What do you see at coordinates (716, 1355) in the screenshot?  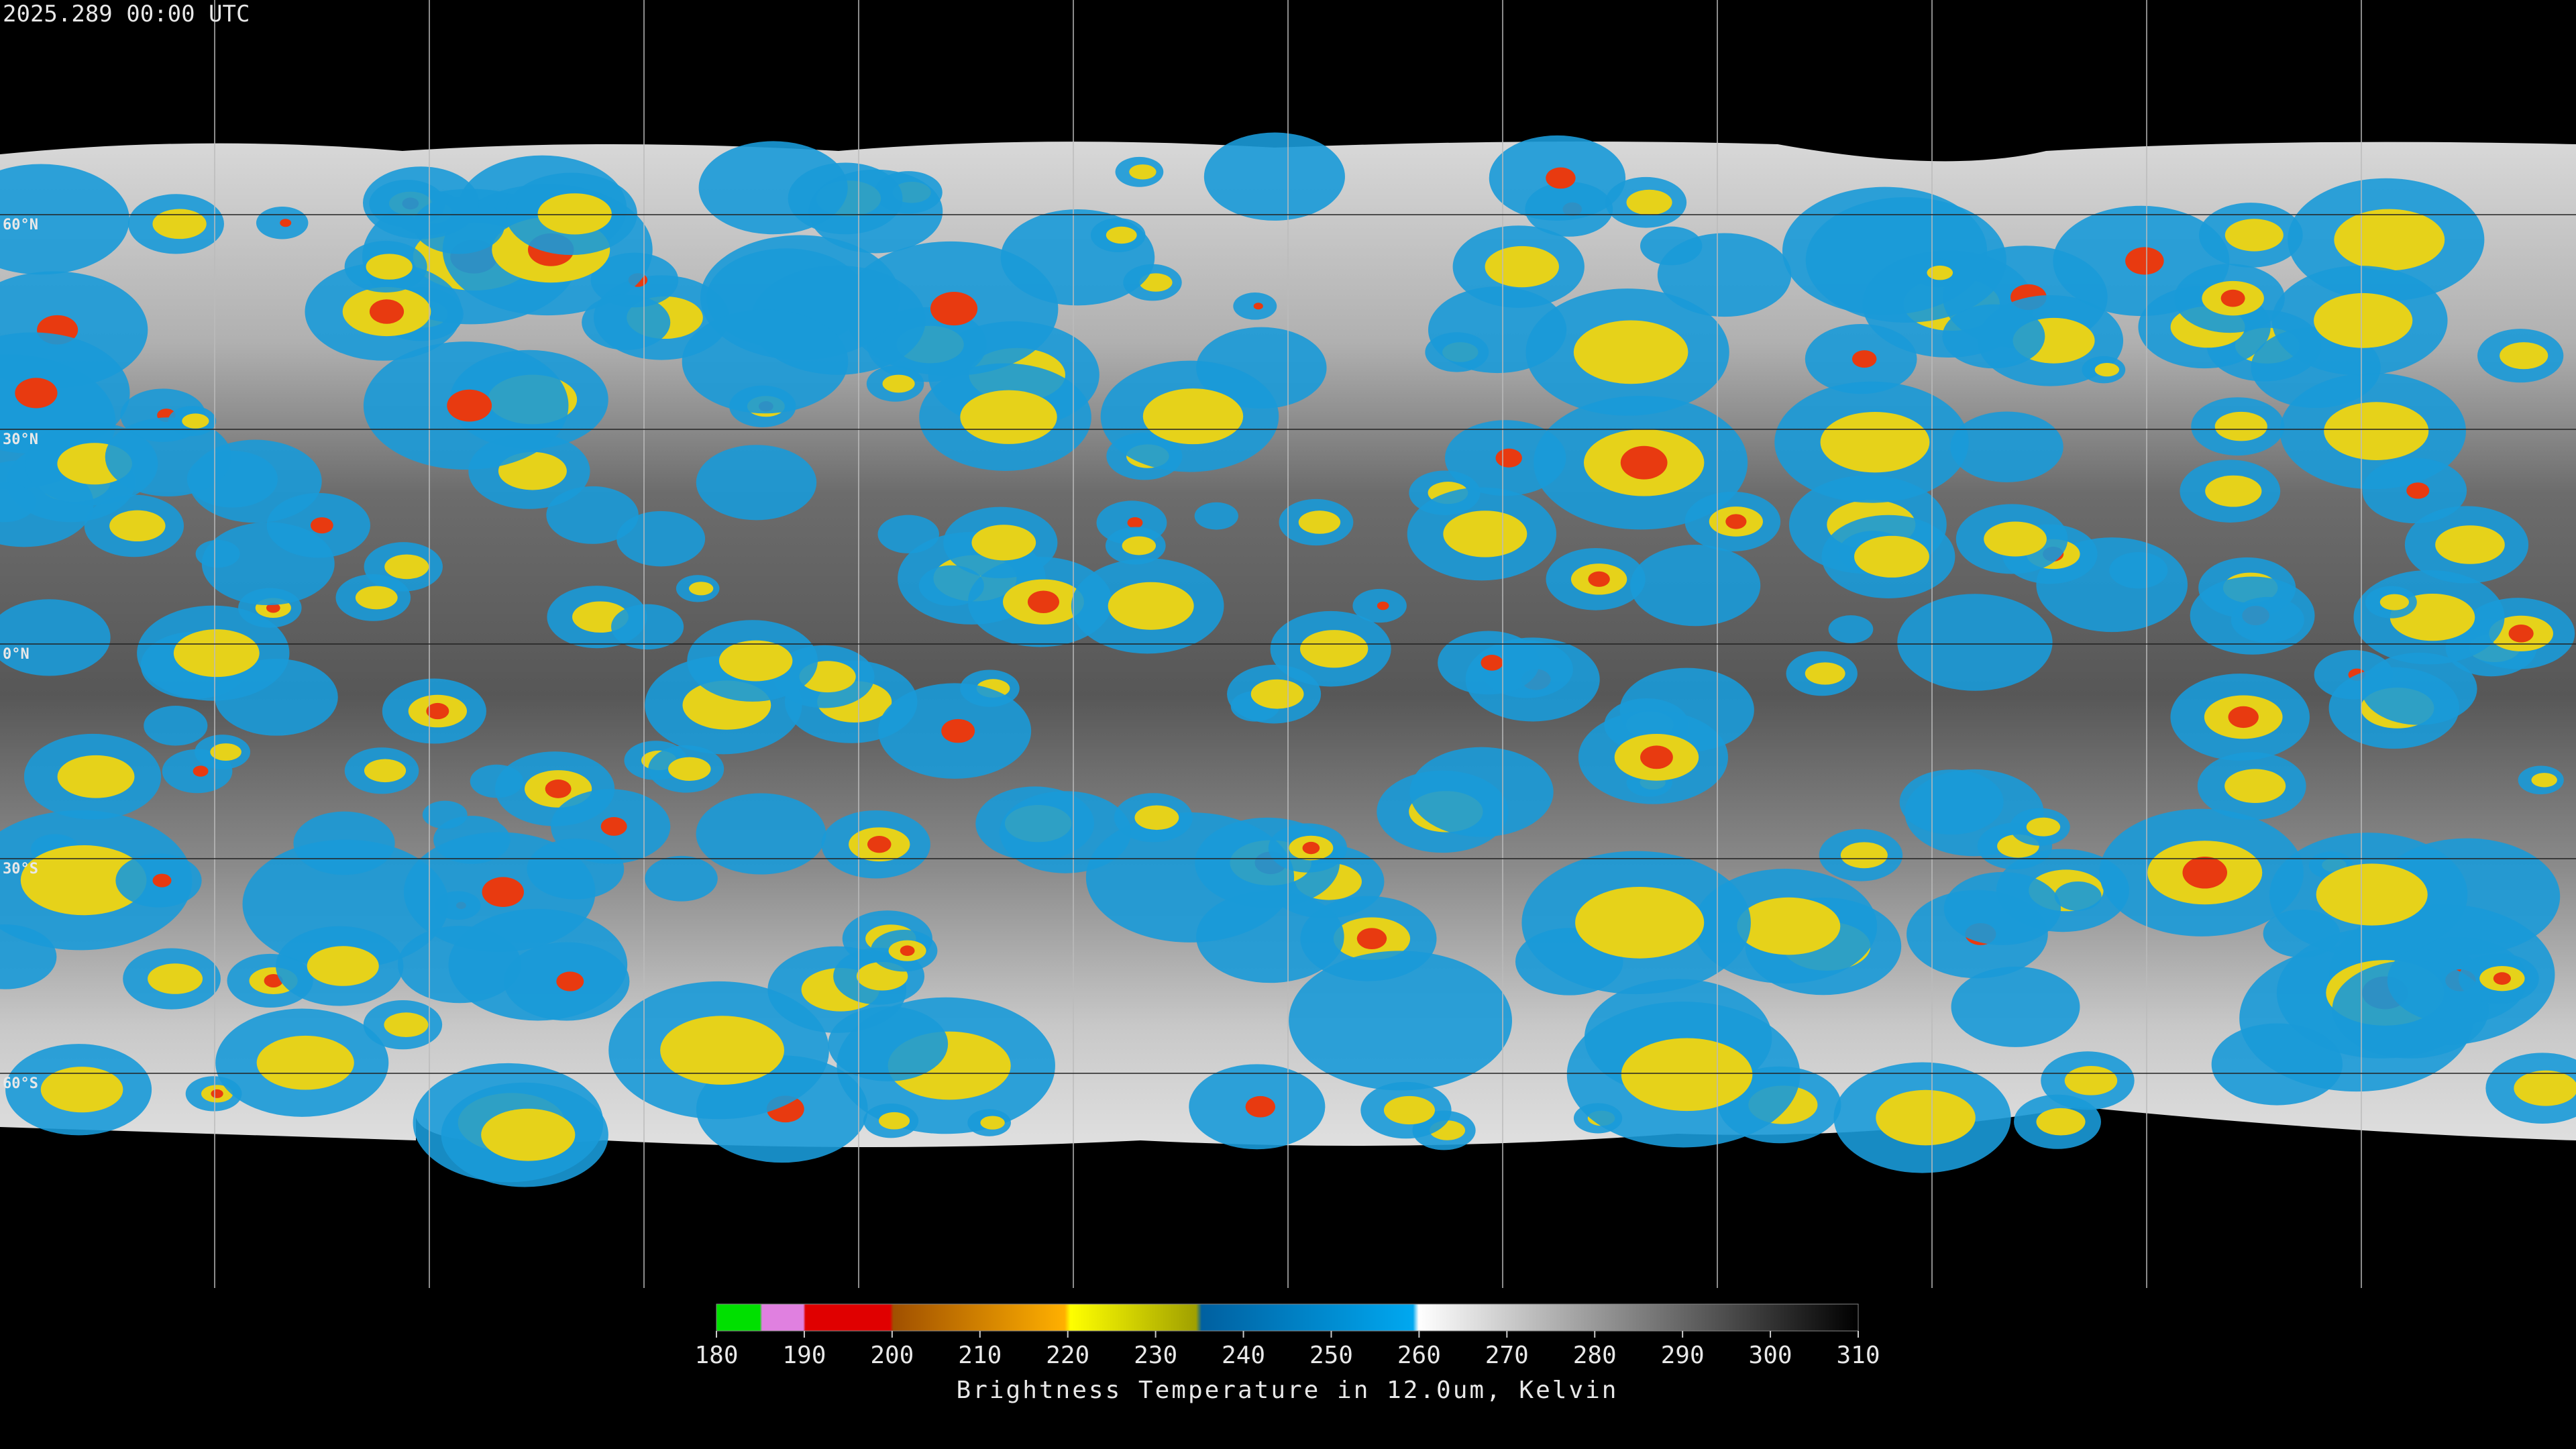 I see `colorbar-tick-label: 180` at bounding box center [716, 1355].